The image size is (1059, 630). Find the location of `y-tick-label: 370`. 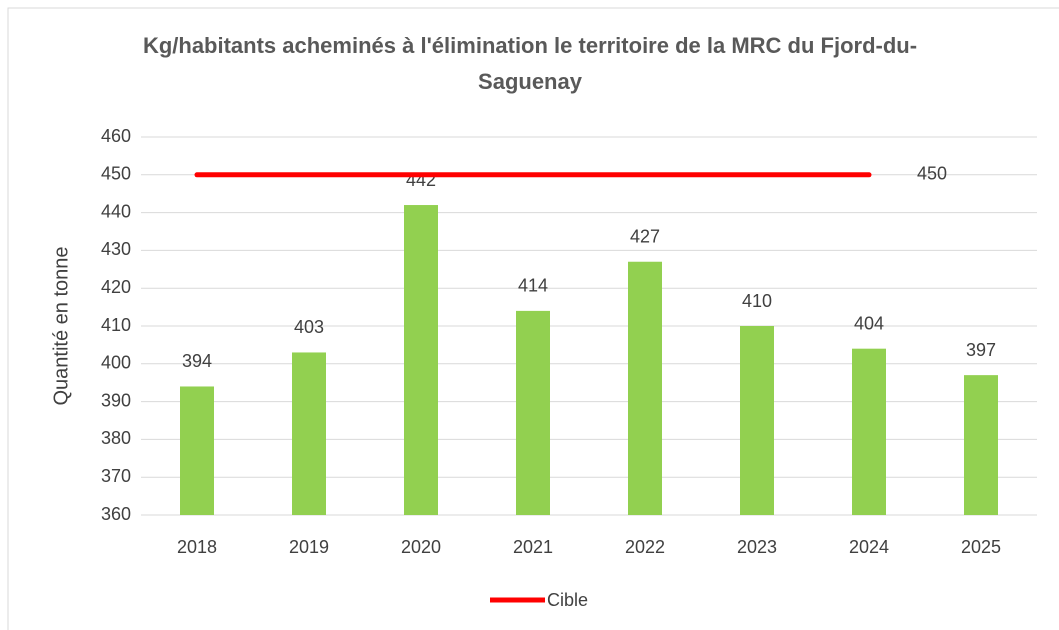

y-tick-label: 370 is located at coordinates (116, 476).